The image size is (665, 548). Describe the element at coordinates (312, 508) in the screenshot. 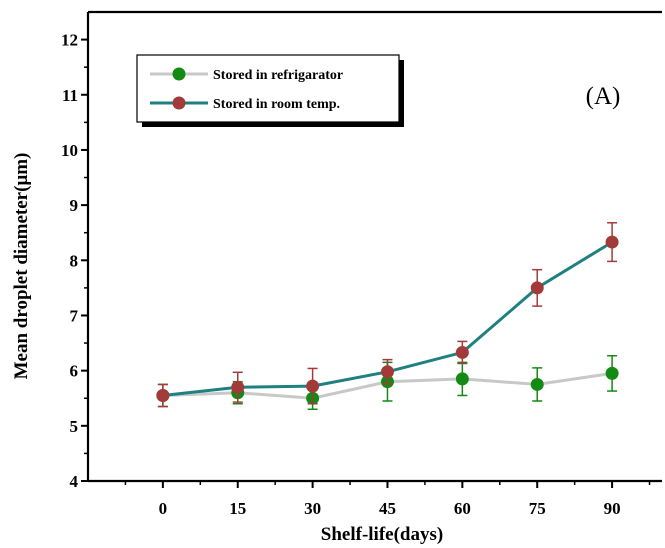

I see `x-tick-label: 30` at that location.